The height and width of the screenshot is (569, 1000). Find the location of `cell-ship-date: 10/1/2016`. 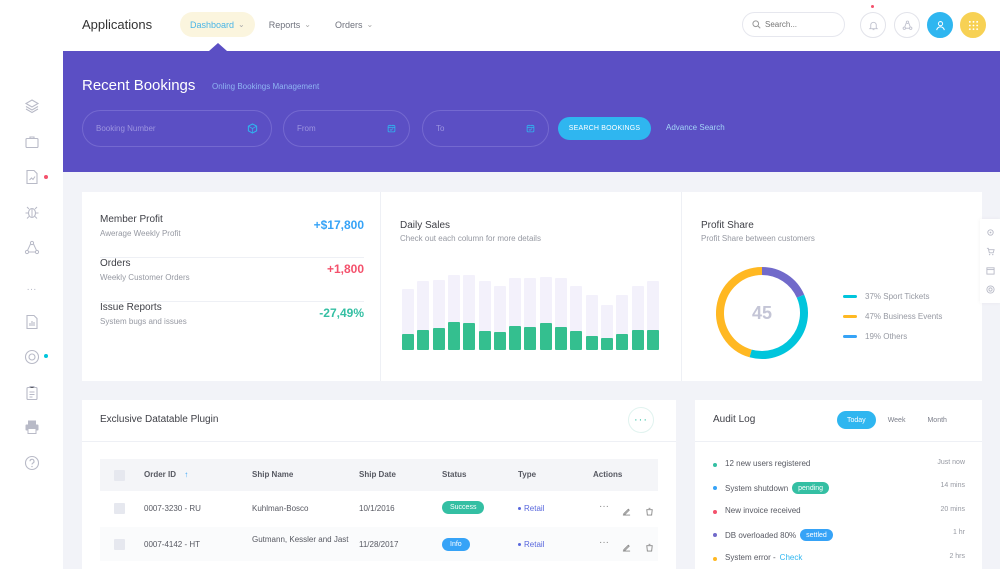

cell-ship-date: 10/1/2016 is located at coordinates (377, 508).